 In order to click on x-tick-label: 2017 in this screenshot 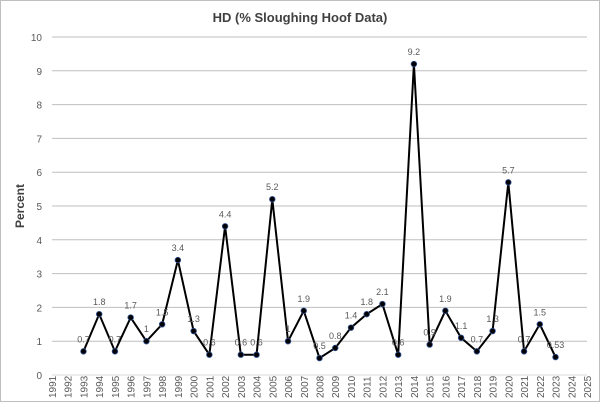, I will do `click(462, 386)`.